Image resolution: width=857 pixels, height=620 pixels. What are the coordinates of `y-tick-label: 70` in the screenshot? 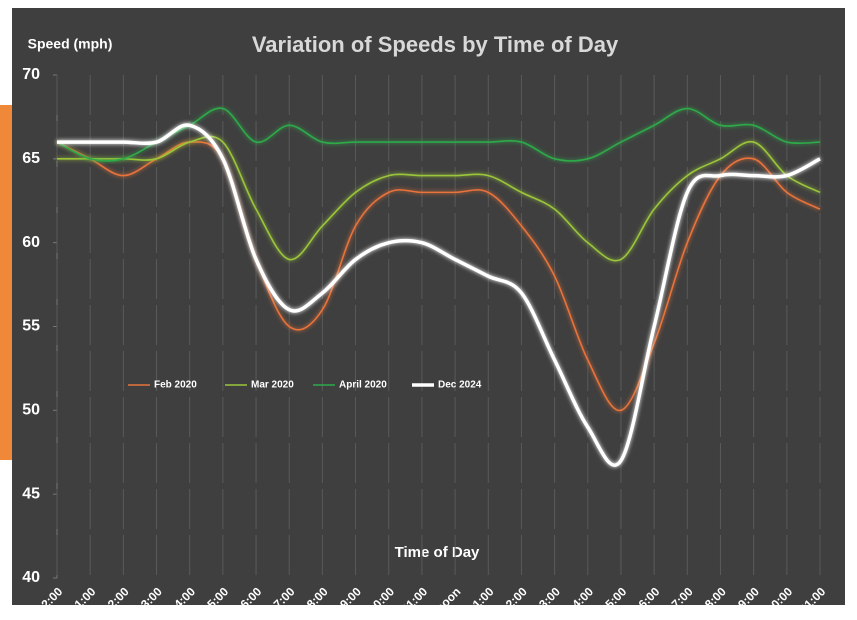 It's located at (31, 74).